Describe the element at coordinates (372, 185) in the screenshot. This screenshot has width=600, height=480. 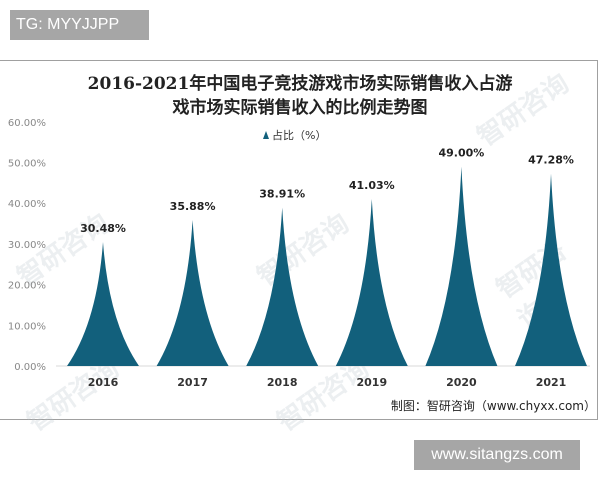
I see `data-label: 41.03%` at that location.